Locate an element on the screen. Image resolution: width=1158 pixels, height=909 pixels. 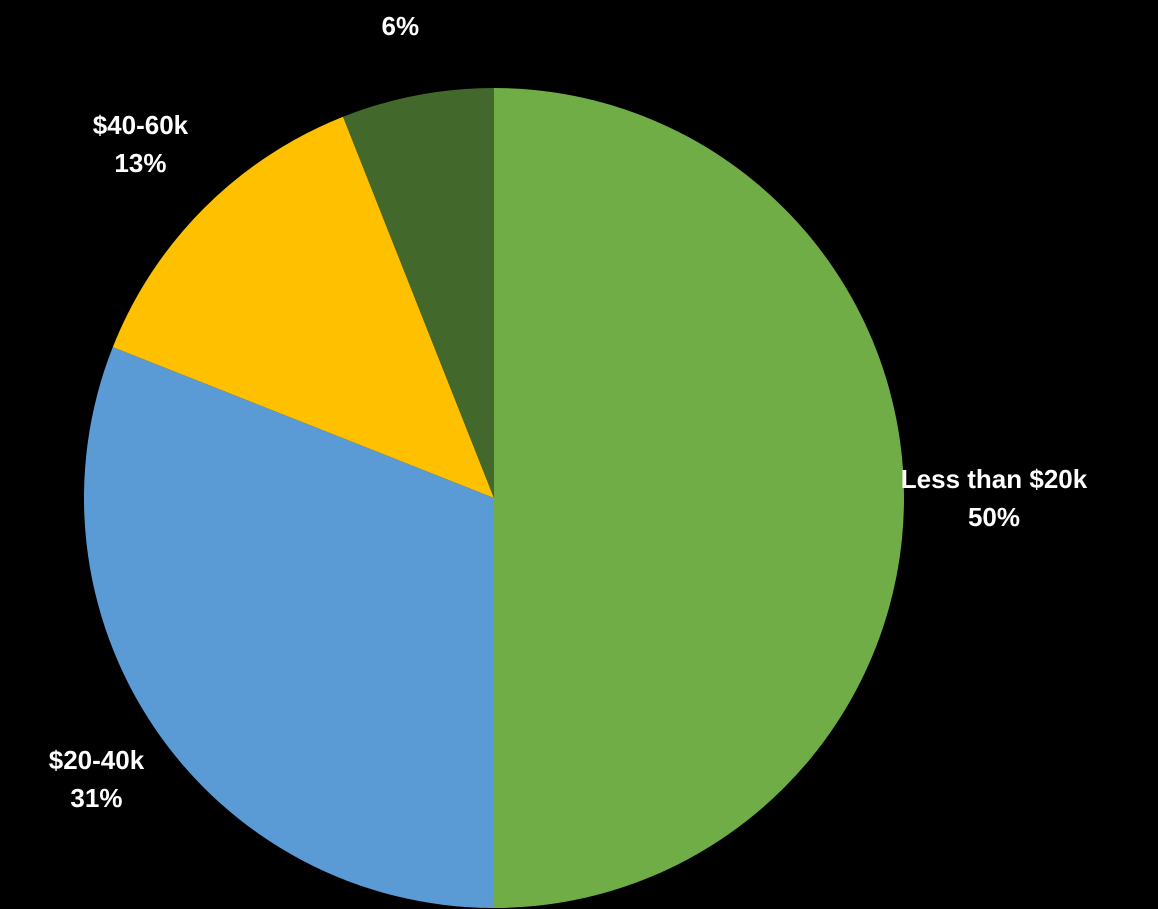
slice-label: $40-60k 13% is located at coordinates (140, 144).